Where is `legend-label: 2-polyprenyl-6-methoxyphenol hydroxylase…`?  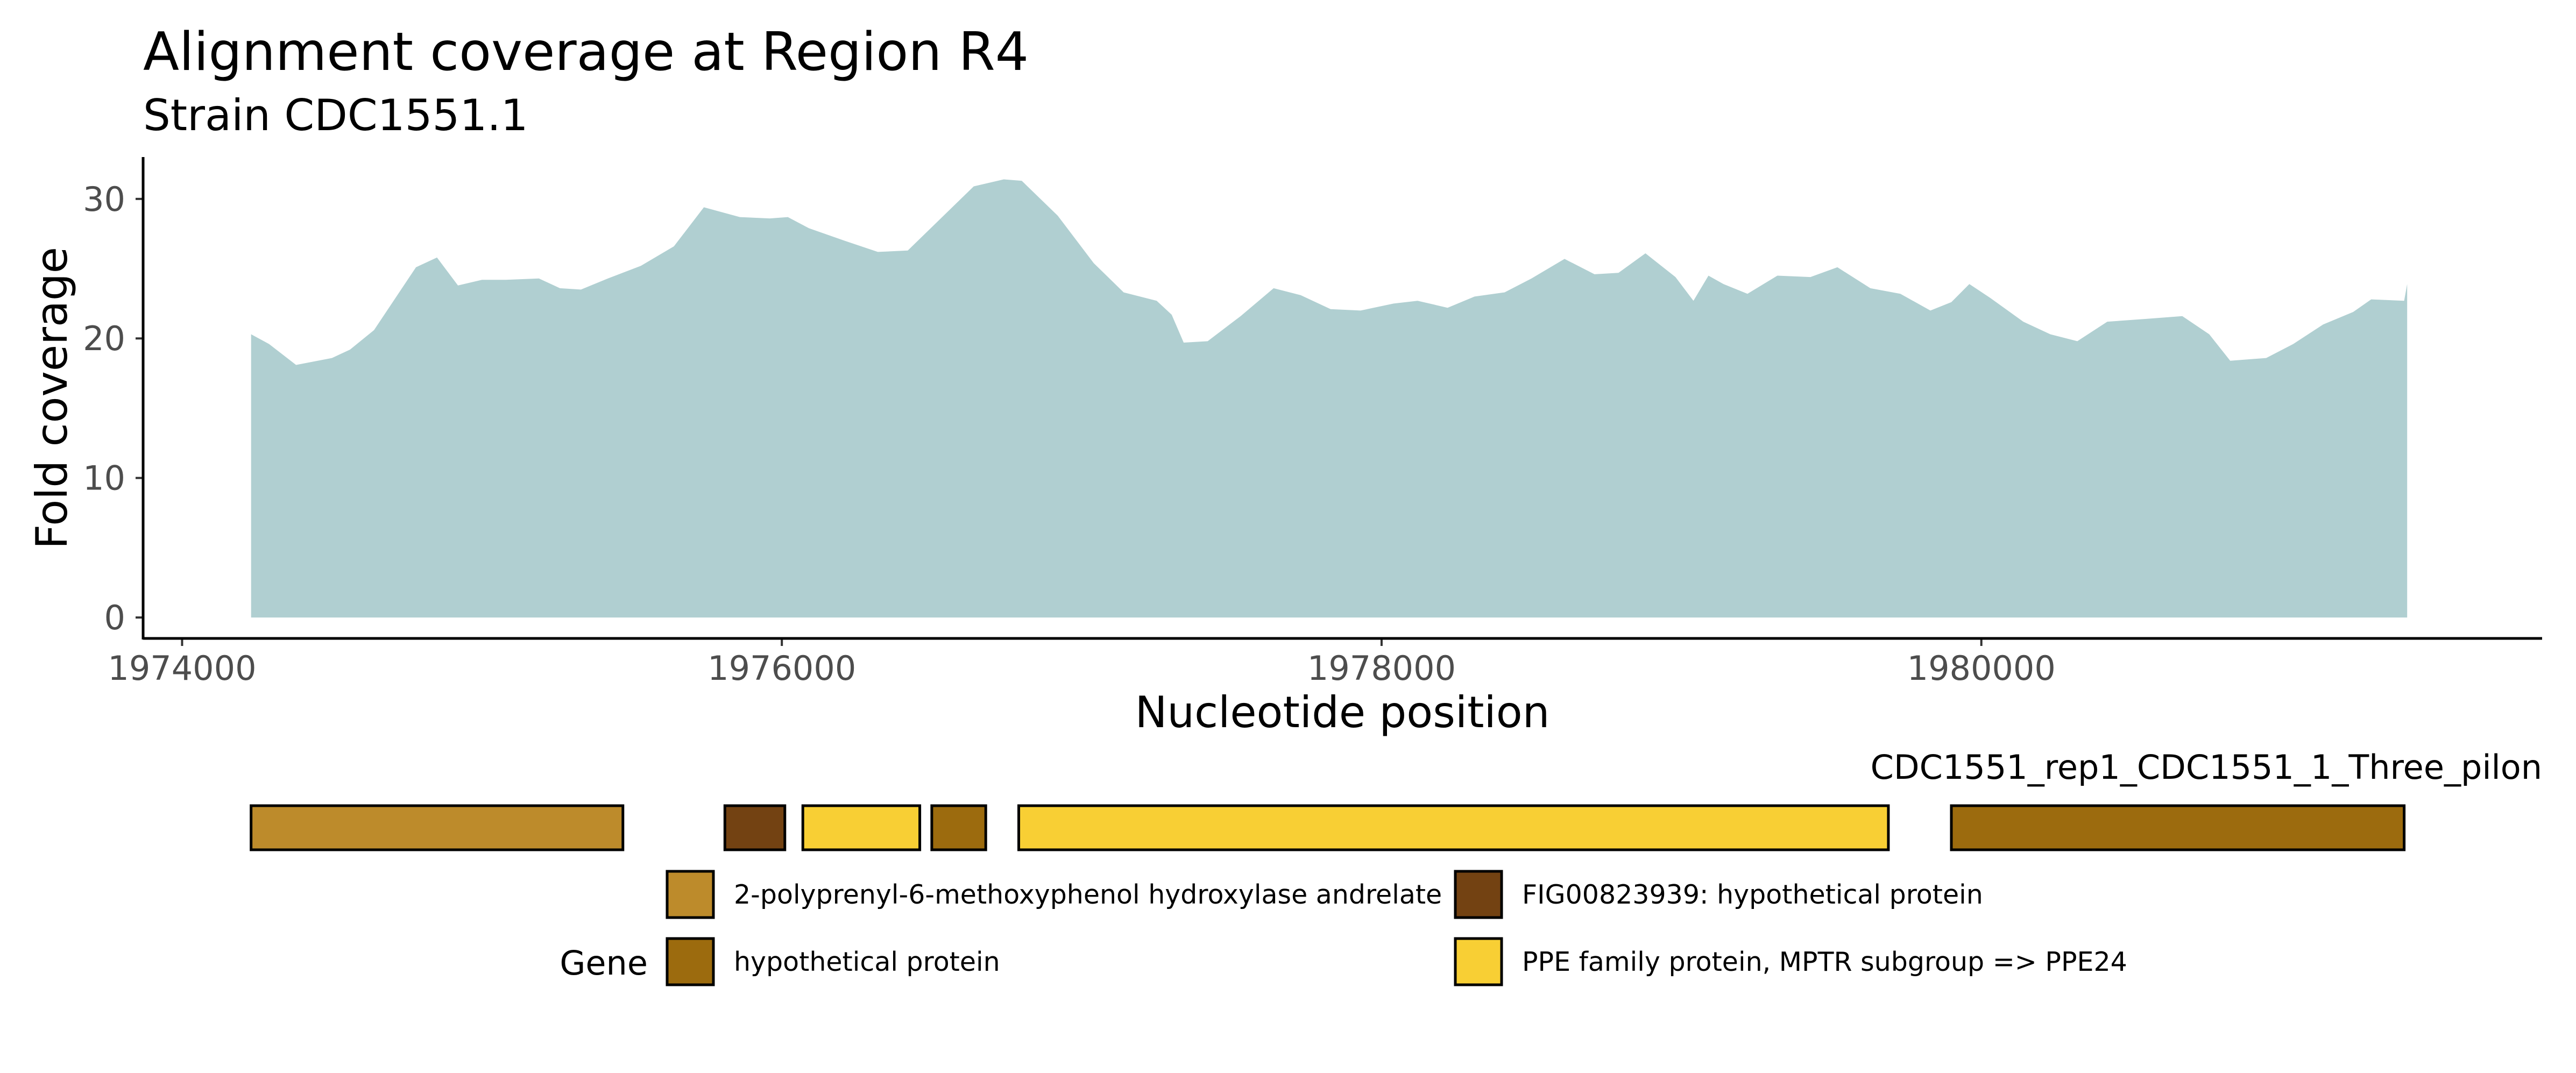 legend-label: 2-polyprenyl-6-methoxyphenol hydroxylase… is located at coordinates (1088, 894).